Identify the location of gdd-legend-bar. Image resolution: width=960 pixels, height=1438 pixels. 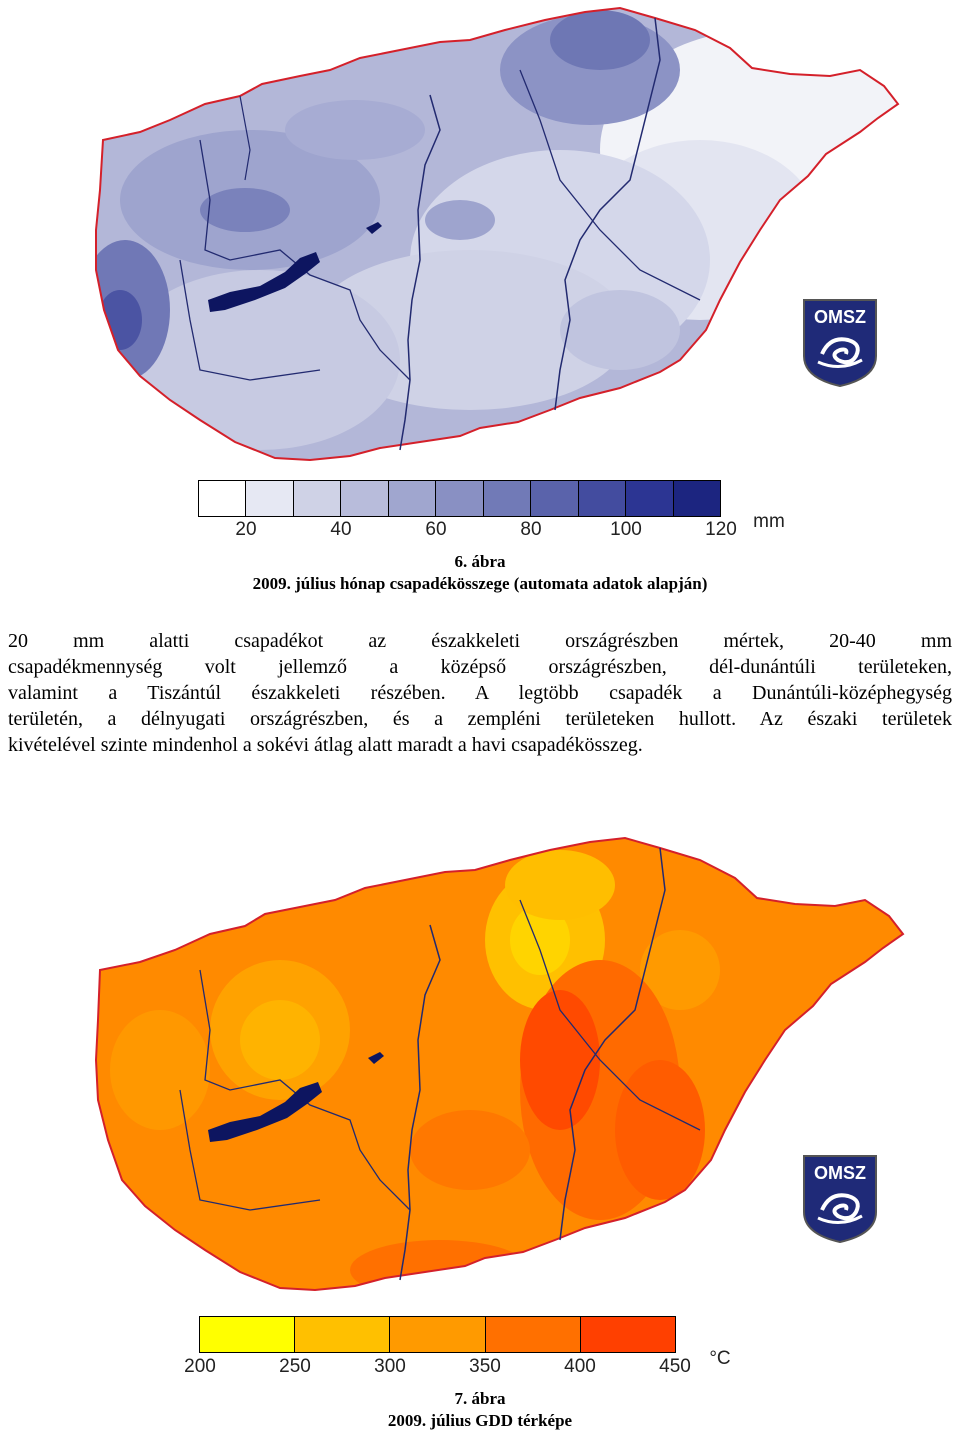
(437, 1334).